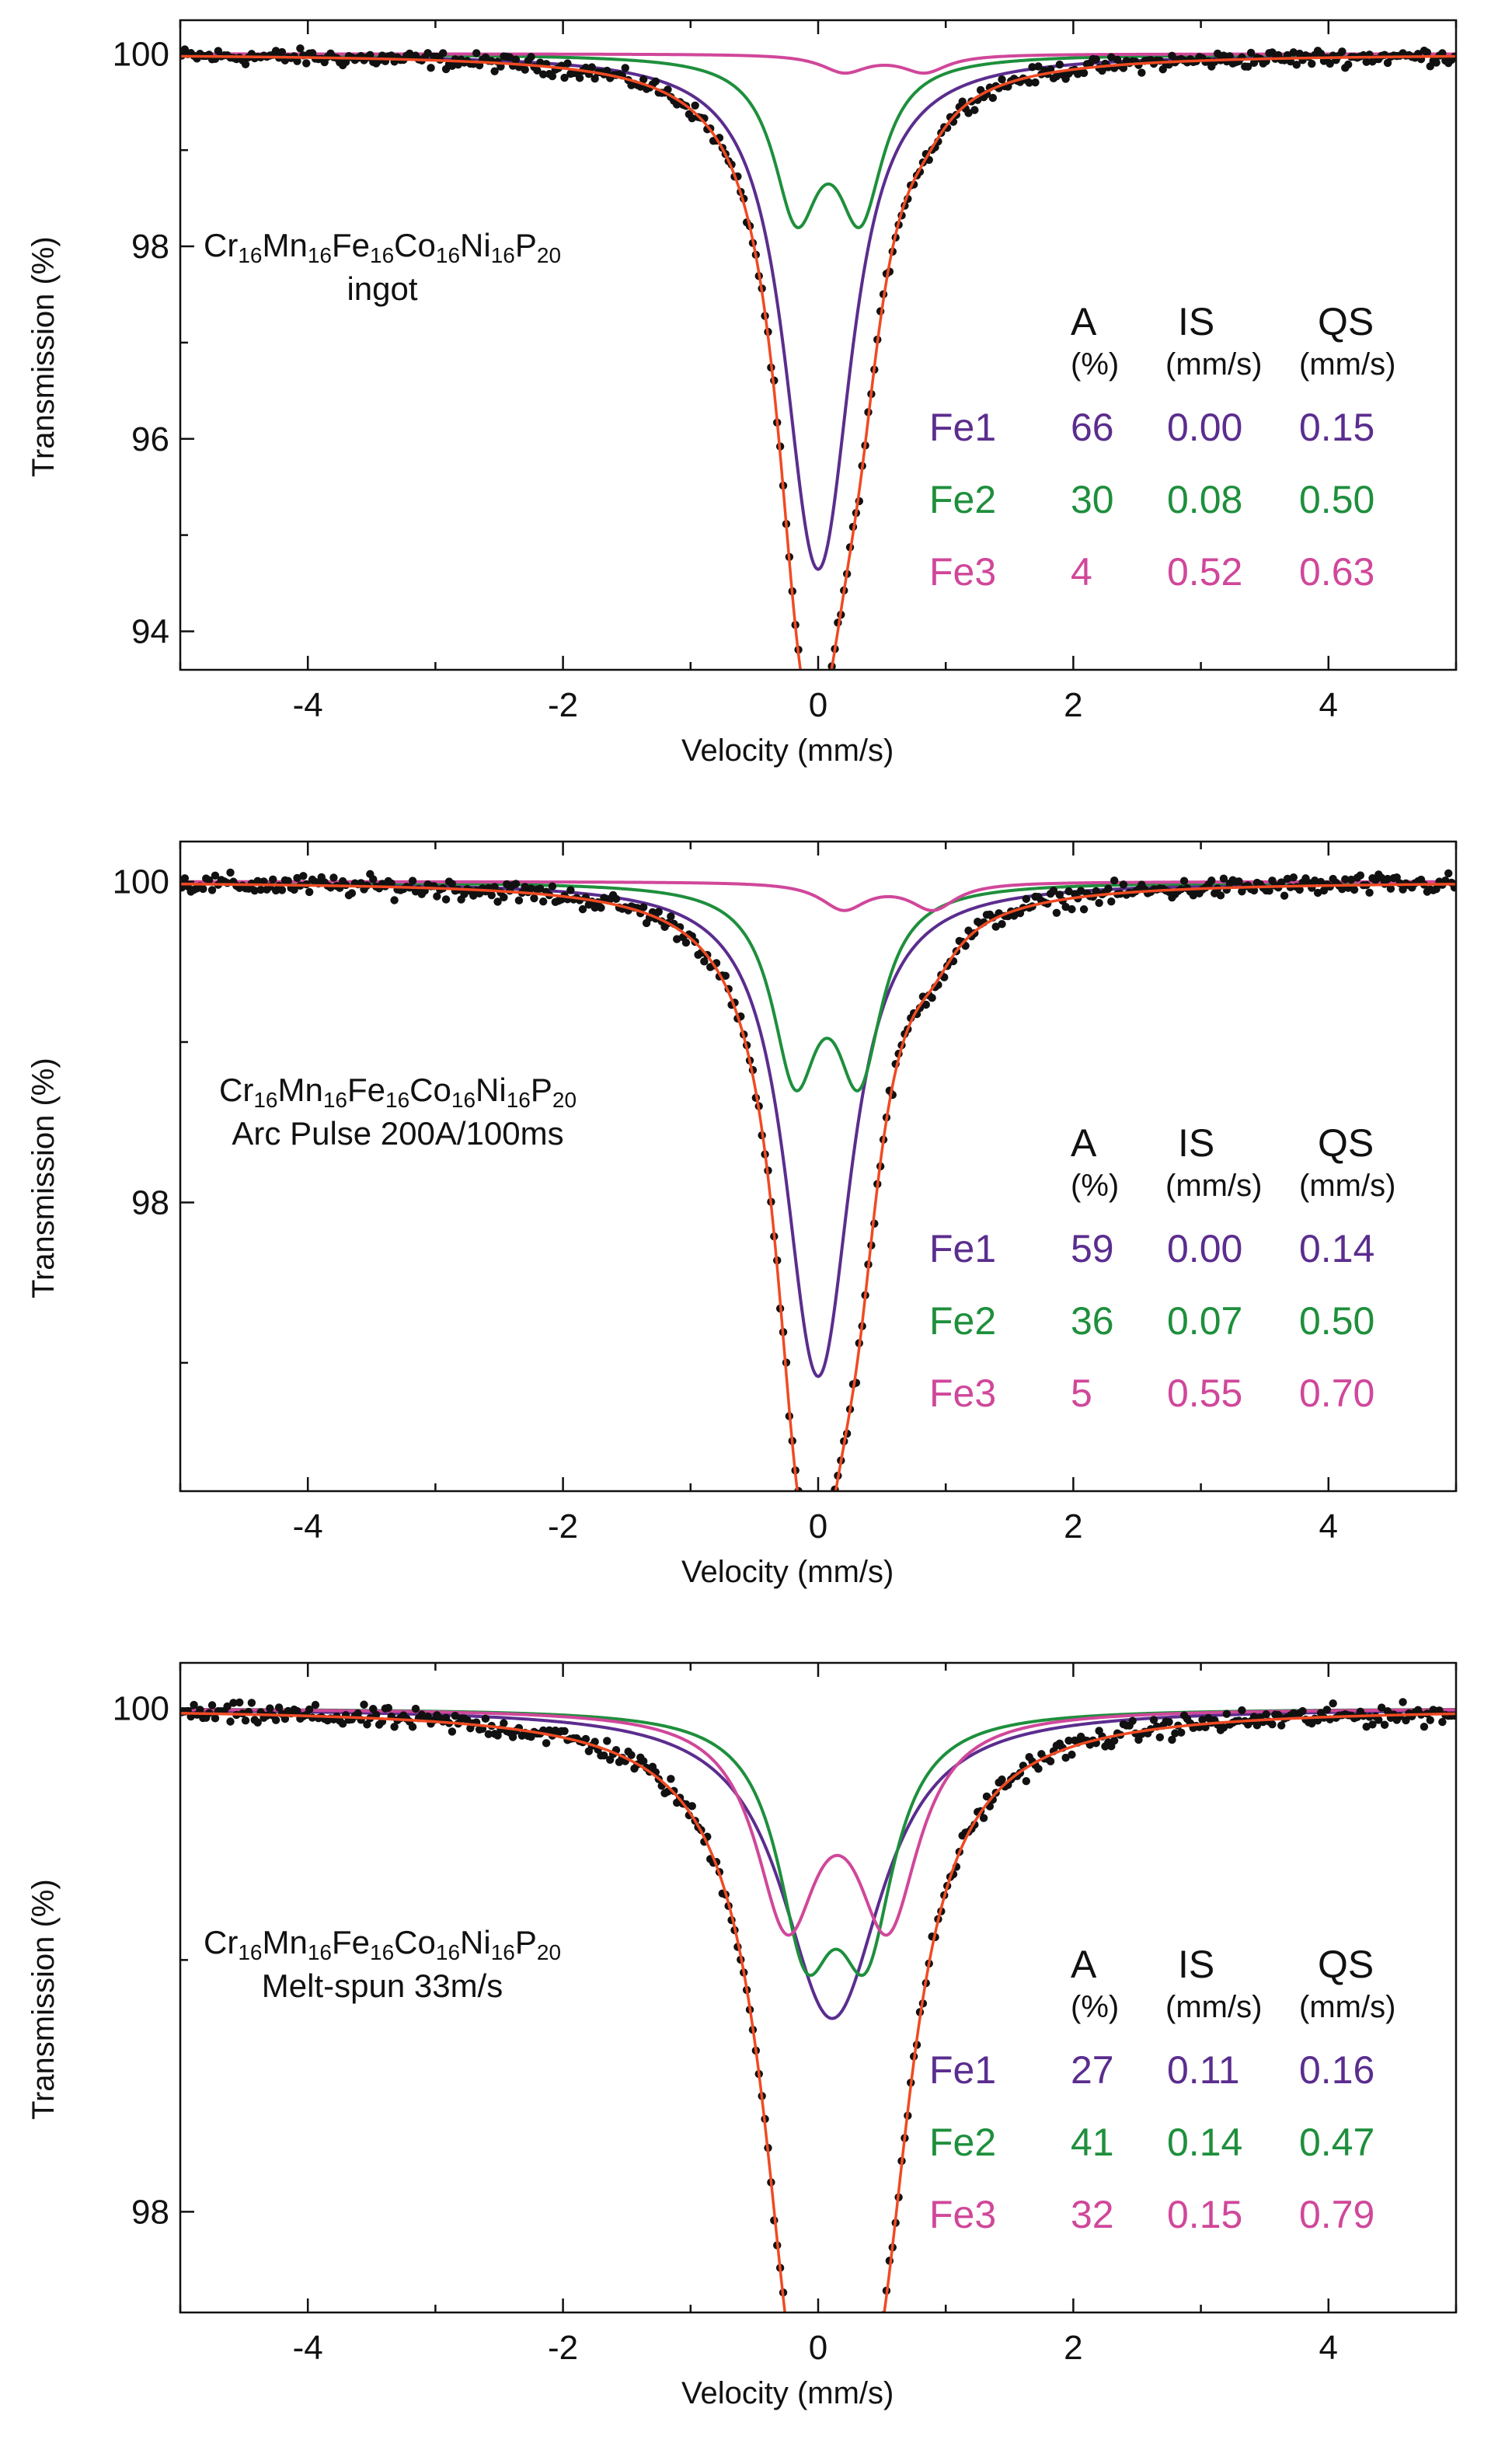 This screenshot has width=1498, height=2464. What do you see at coordinates (963, 499) in the screenshot?
I see `component-name: Fe2` at bounding box center [963, 499].